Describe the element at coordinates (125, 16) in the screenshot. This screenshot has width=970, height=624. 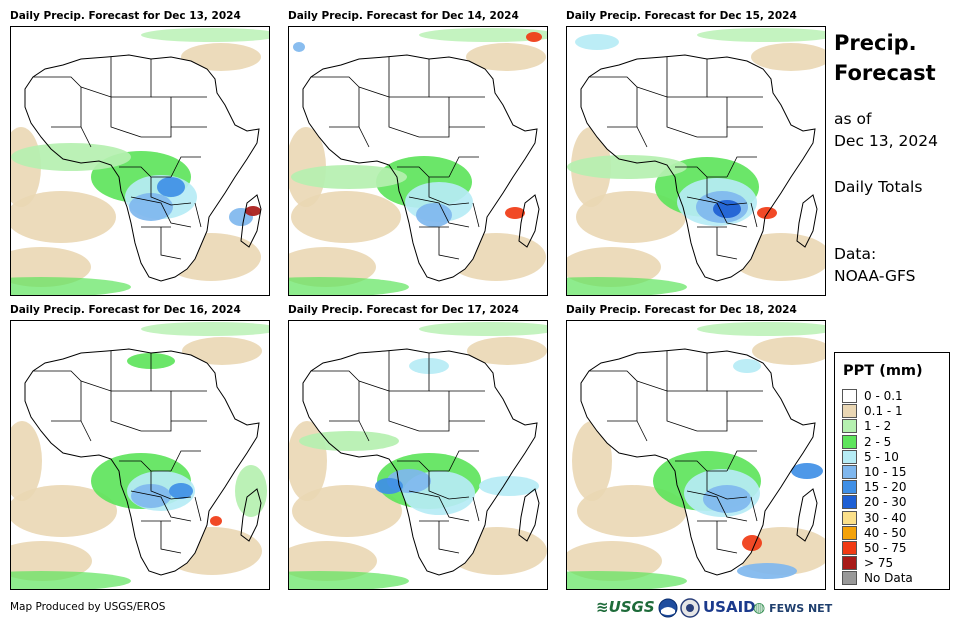
I see `panel-title: Daily Precip. Forecast for Dec 13, 2024` at that location.